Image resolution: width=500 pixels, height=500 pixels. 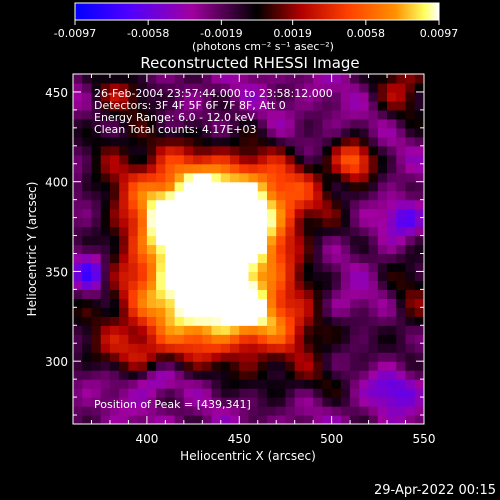 What do you see at coordinates (263, 46) in the screenshot?
I see `colorbar-unit-label: (photons cm⁻² s⁻¹ asec⁻²)` at bounding box center [263, 46].